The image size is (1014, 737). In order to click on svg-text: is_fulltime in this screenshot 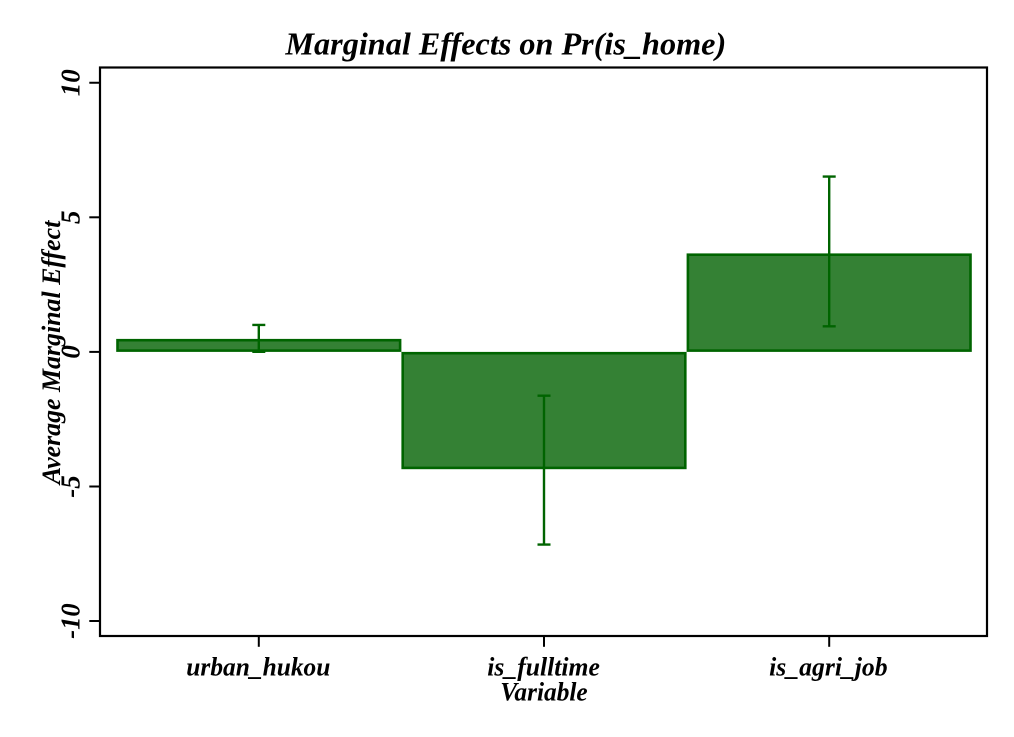, I will do `click(543, 666)`.